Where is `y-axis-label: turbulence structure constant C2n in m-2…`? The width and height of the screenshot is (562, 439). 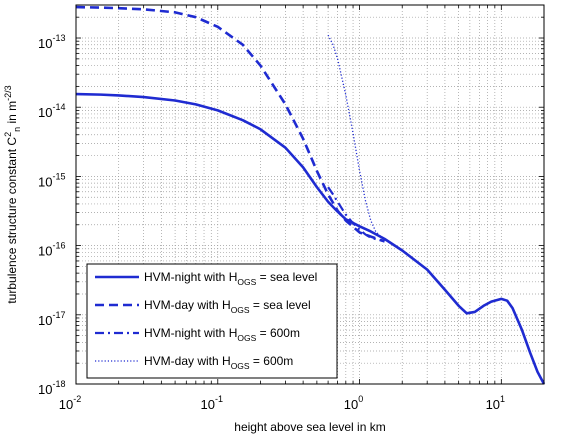 y-axis-label: turbulence structure constant C2n in m-2… is located at coordinates (12, 194).